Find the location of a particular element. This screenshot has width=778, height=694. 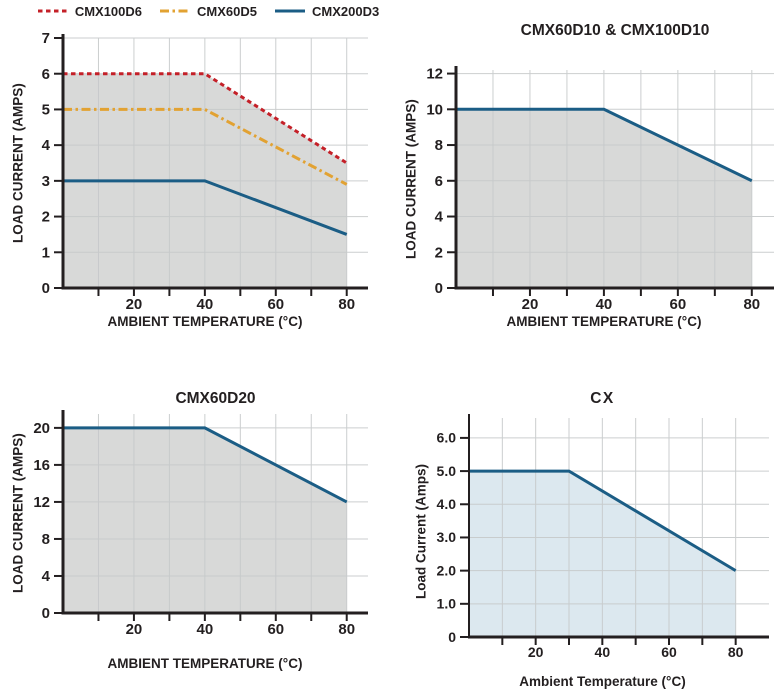

legend: CMX100D6 CMX60D5 CMX200D3 is located at coordinates (208, 11).